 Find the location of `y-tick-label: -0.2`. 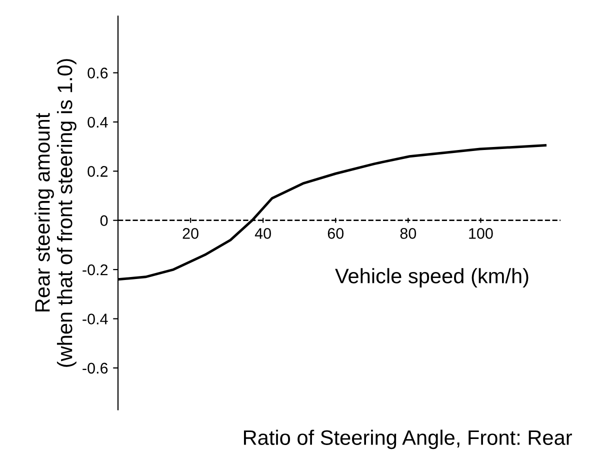

y-tick-label: -0.2 is located at coordinates (95, 270).